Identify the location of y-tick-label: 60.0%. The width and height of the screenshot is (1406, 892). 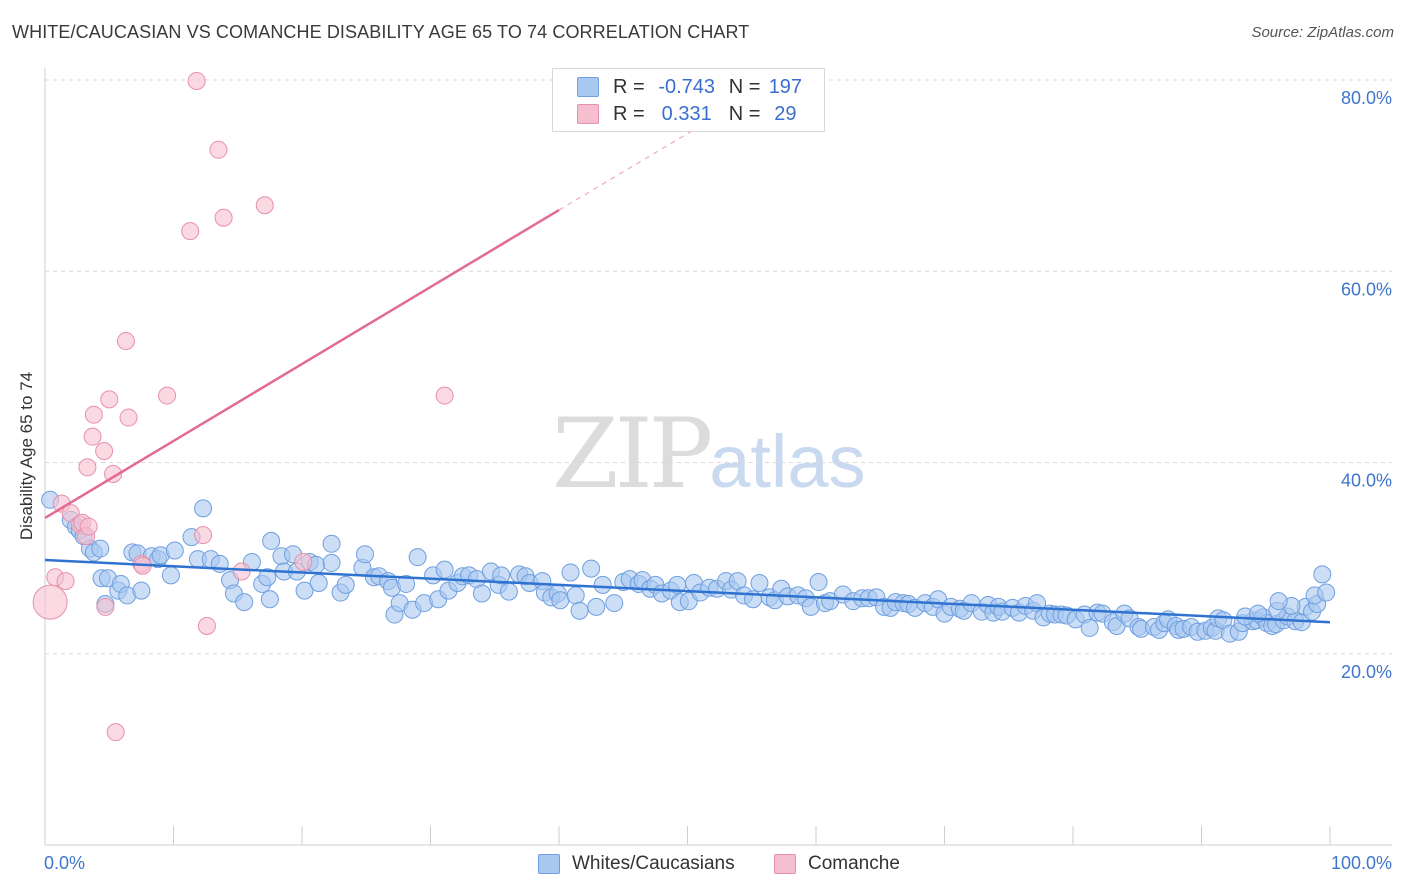
(1366, 289).